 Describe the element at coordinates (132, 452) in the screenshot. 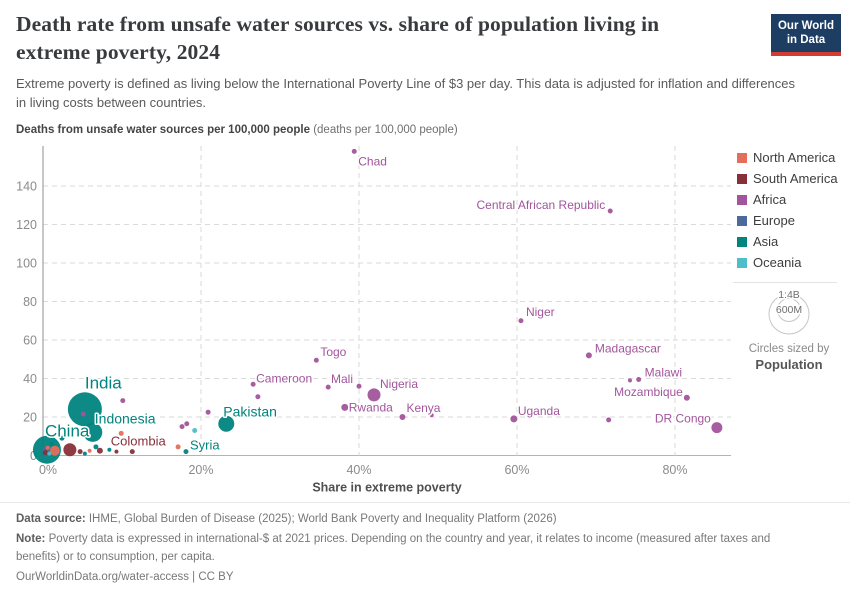

I see `bubble-colombia` at that location.